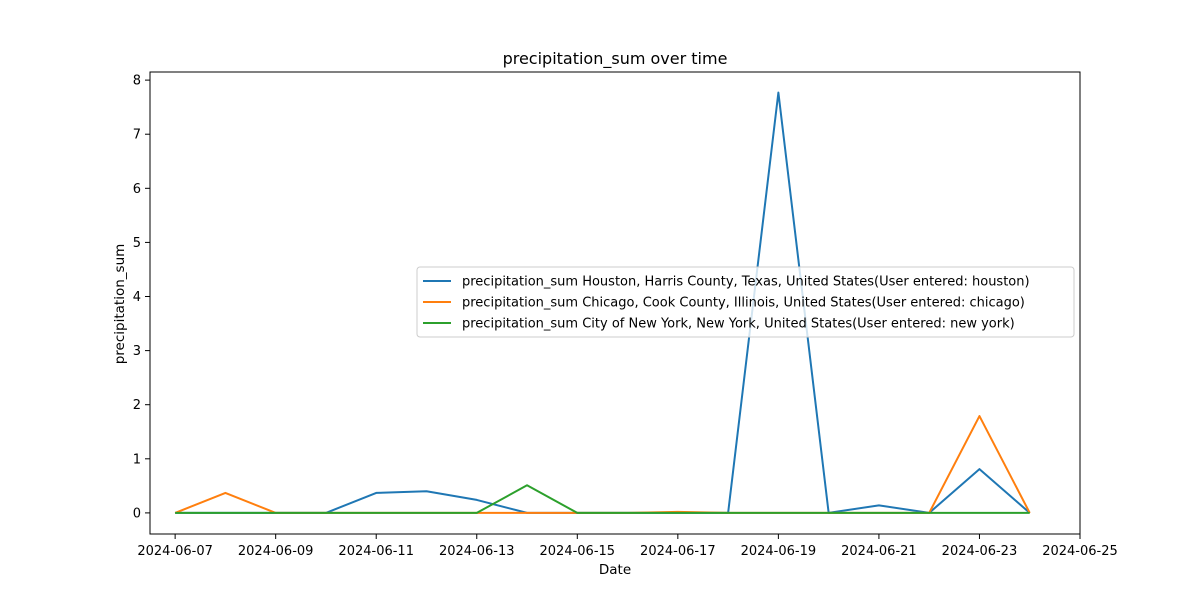  What do you see at coordinates (137, 405) in the screenshot?
I see `y-tick-label: 2` at bounding box center [137, 405].